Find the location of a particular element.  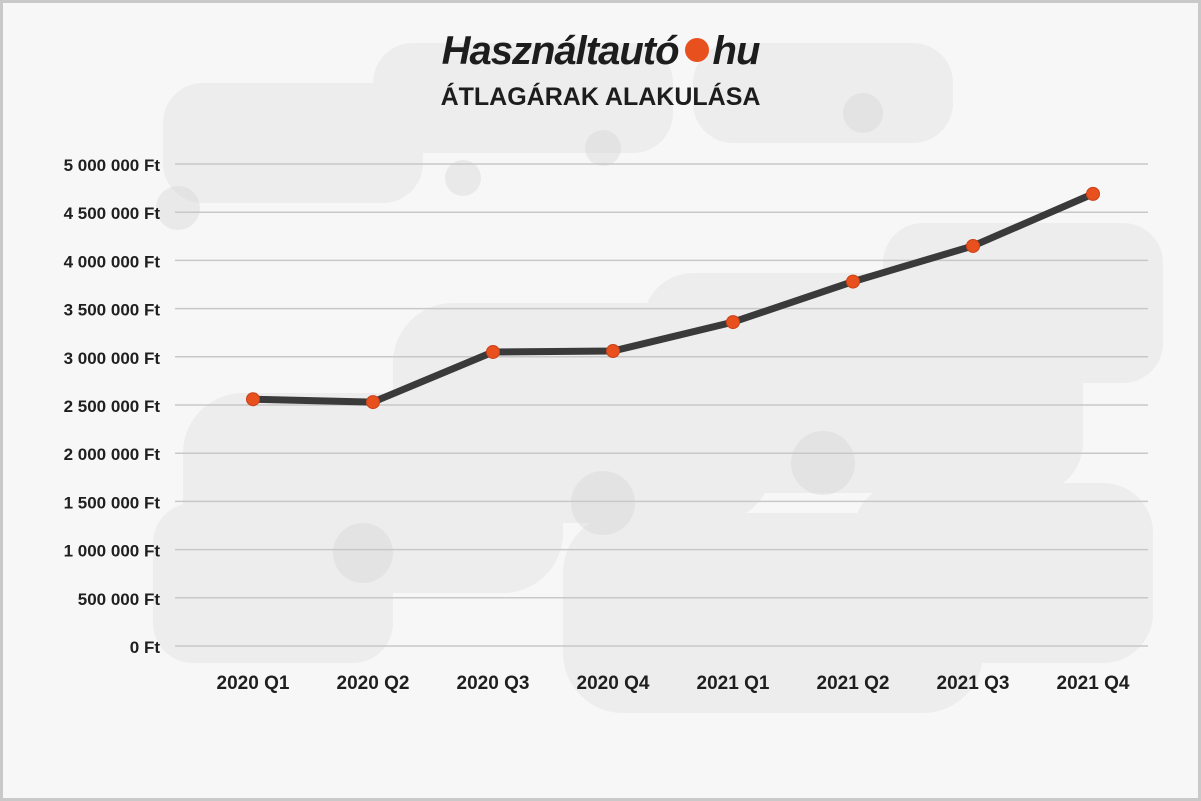

y-tick-label: 4 000 000 Ft is located at coordinates (112, 261).